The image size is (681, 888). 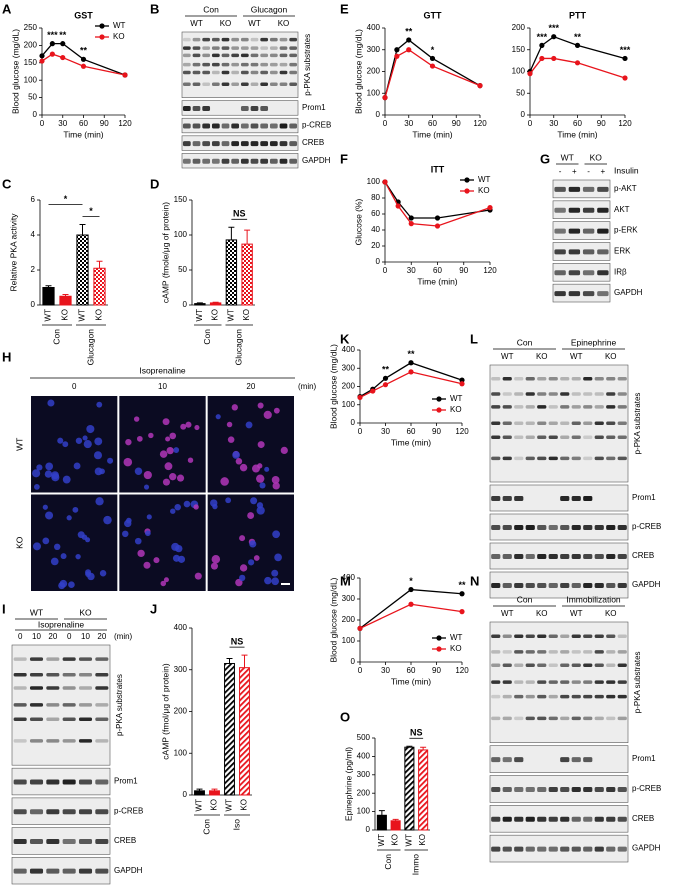 I want to click on legend-marker, so click(x=439, y=399).